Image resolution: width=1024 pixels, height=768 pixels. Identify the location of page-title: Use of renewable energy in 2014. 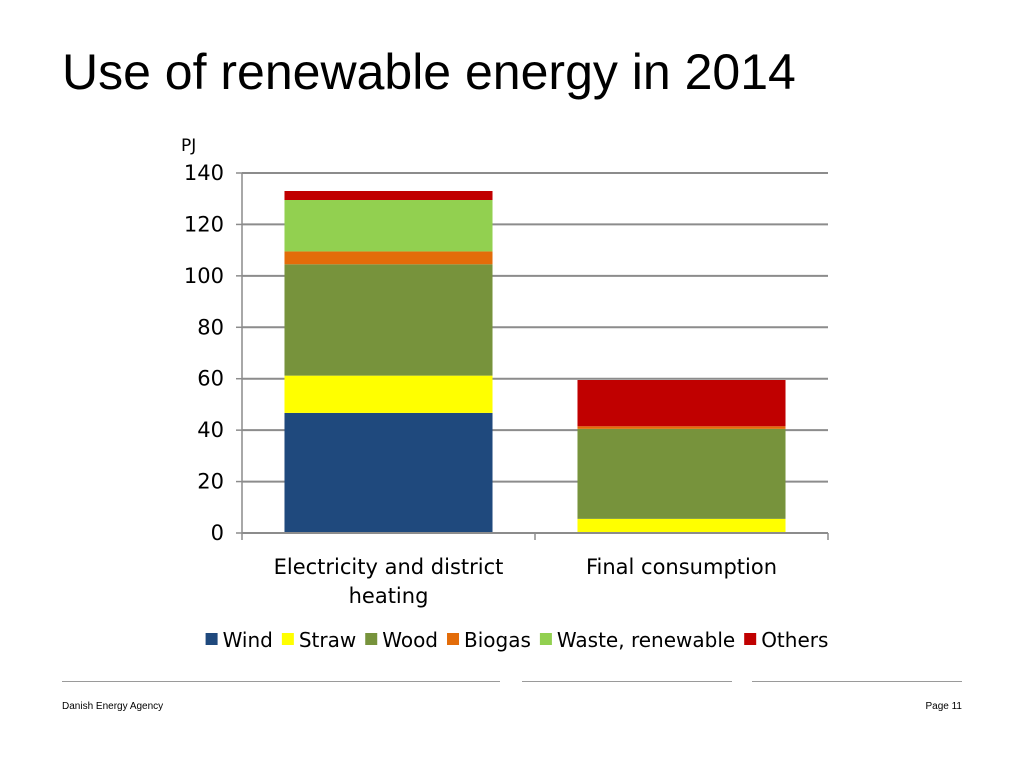
(429, 72).